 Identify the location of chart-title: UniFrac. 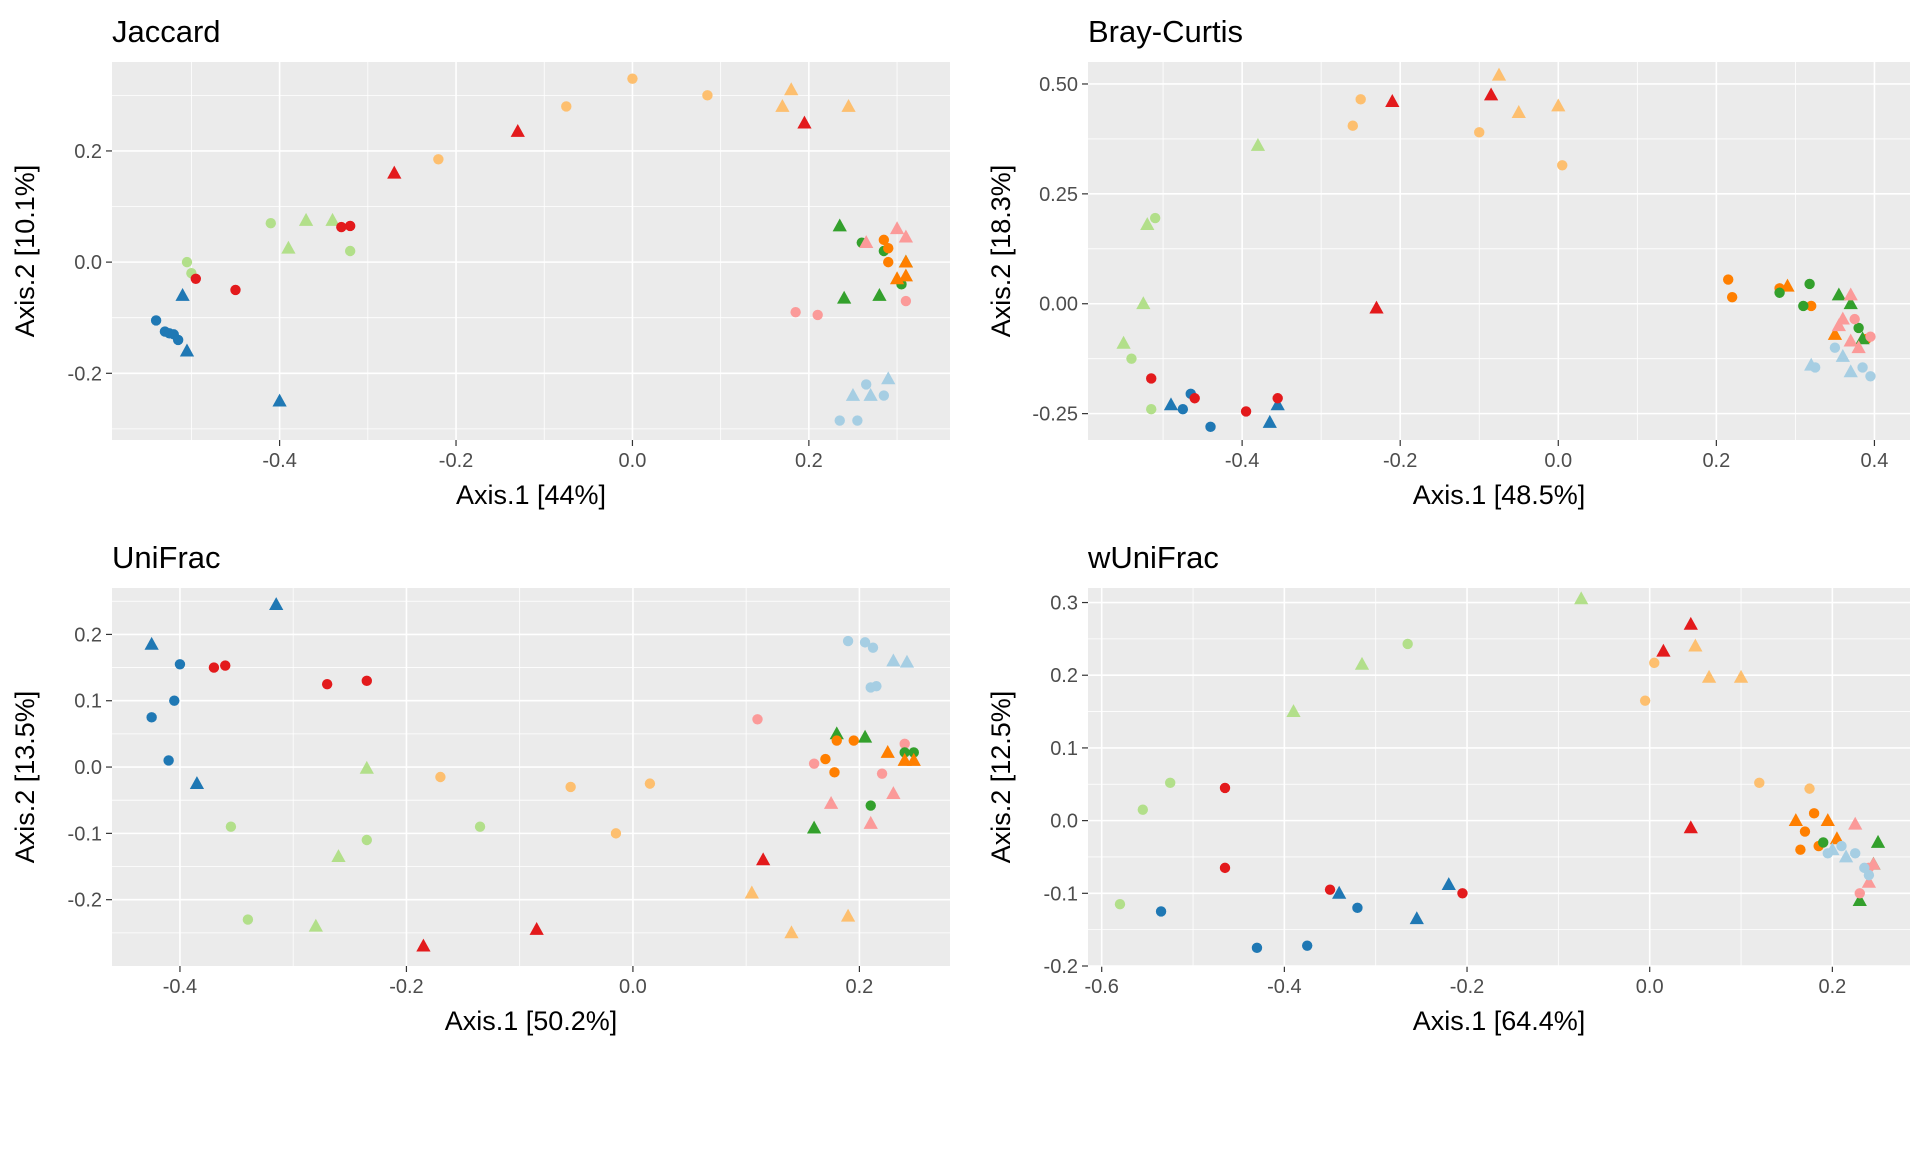
(166, 557).